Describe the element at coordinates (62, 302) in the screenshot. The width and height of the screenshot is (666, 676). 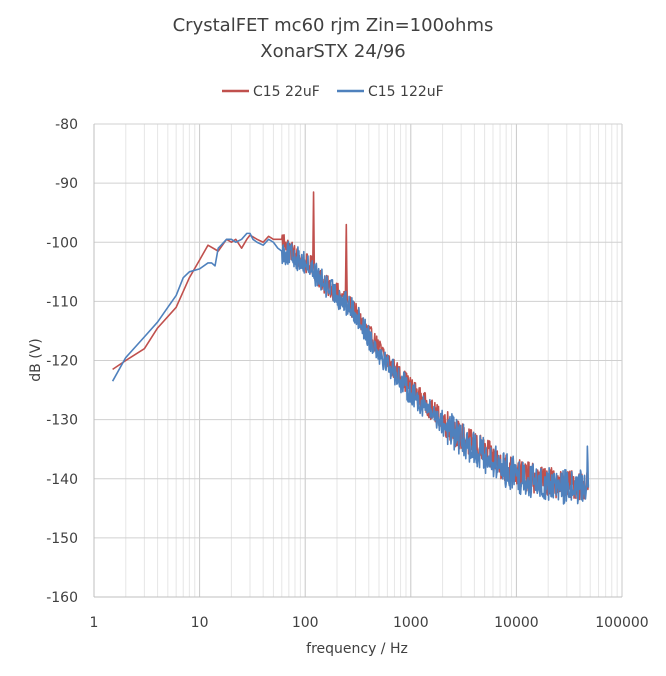
I see `y-tick-label: -110` at that location.